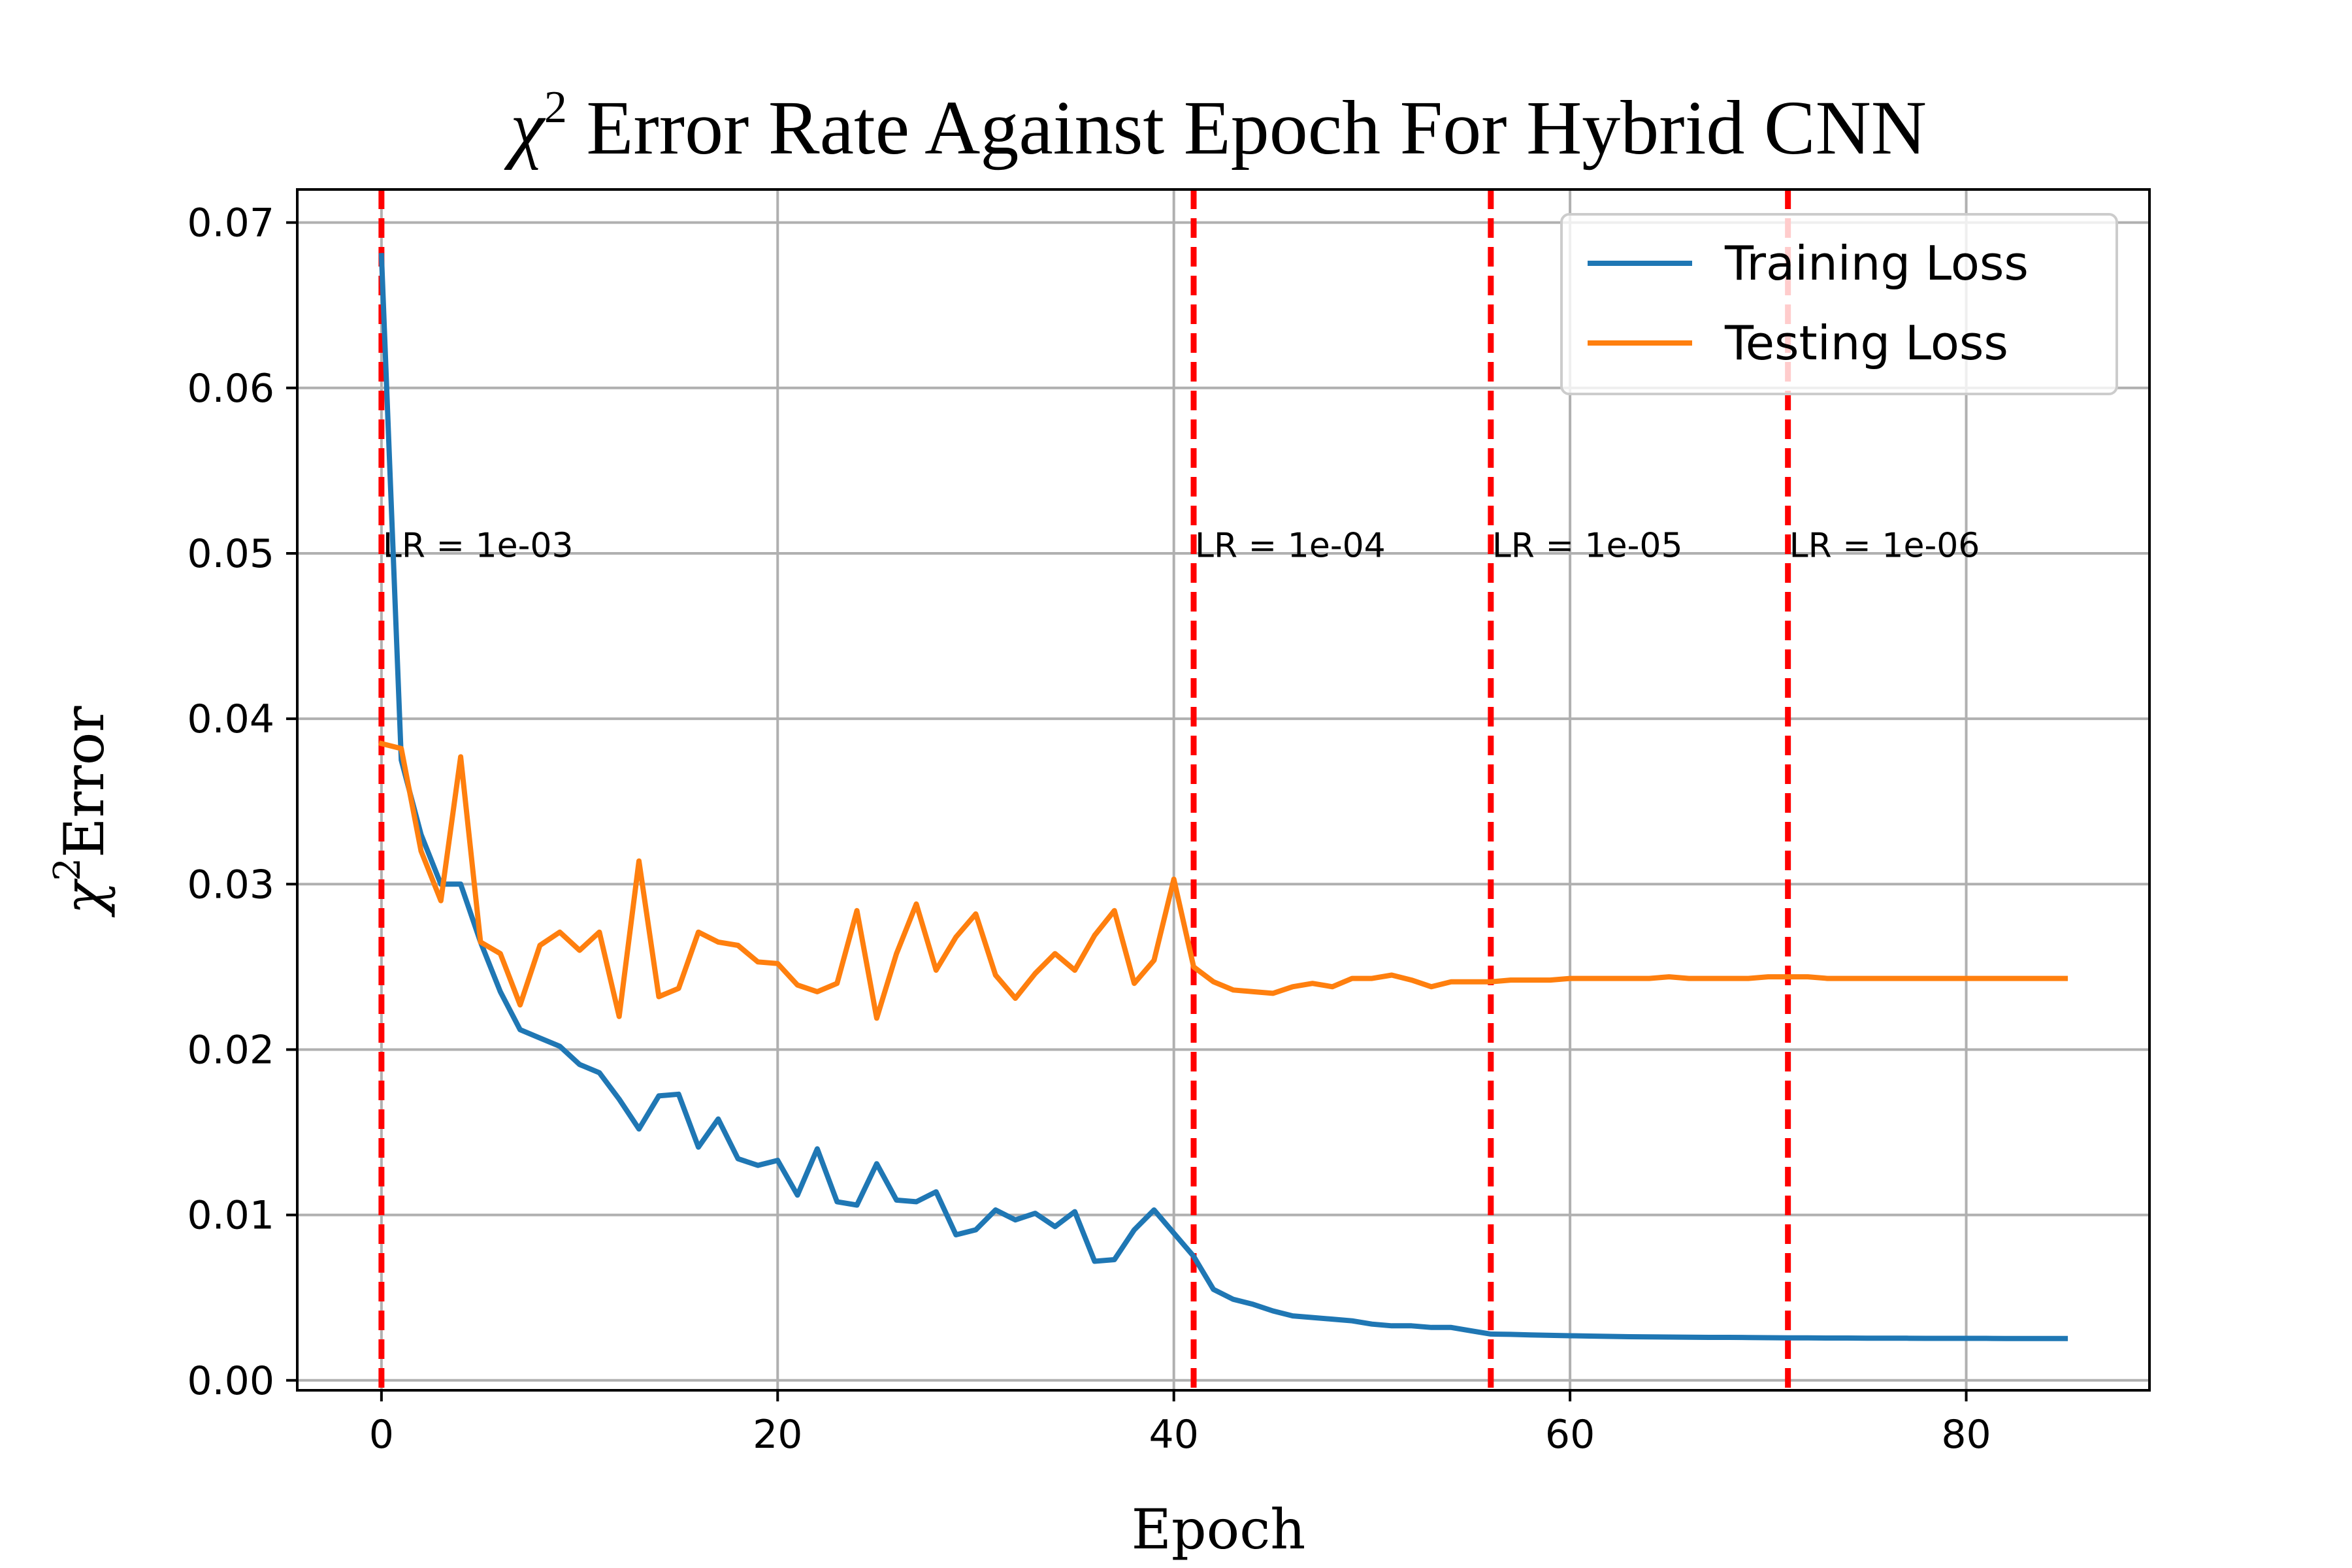  I want to click on y-tick-label: 0.05, so click(230, 554).